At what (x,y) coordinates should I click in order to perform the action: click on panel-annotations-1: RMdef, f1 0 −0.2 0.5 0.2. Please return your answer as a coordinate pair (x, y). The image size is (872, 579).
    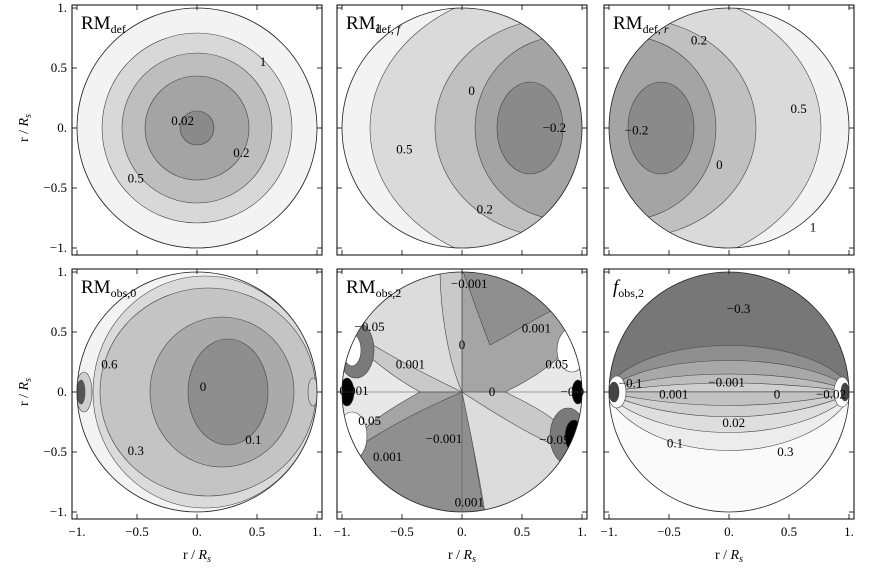
    Looking at the image, I should click on (462, 130).